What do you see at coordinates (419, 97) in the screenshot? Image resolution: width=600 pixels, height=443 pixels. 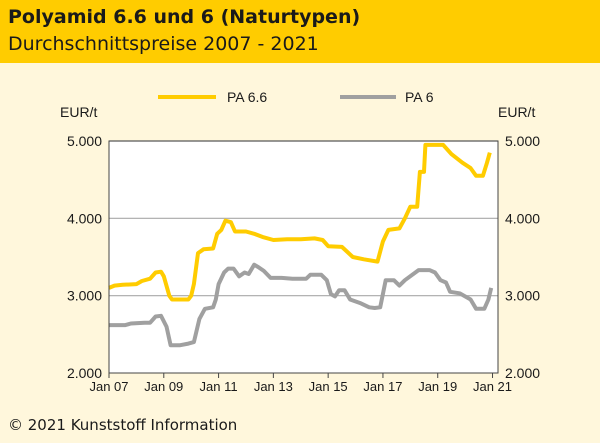 I see `legend-label-pa-6: PA 6` at bounding box center [419, 97].